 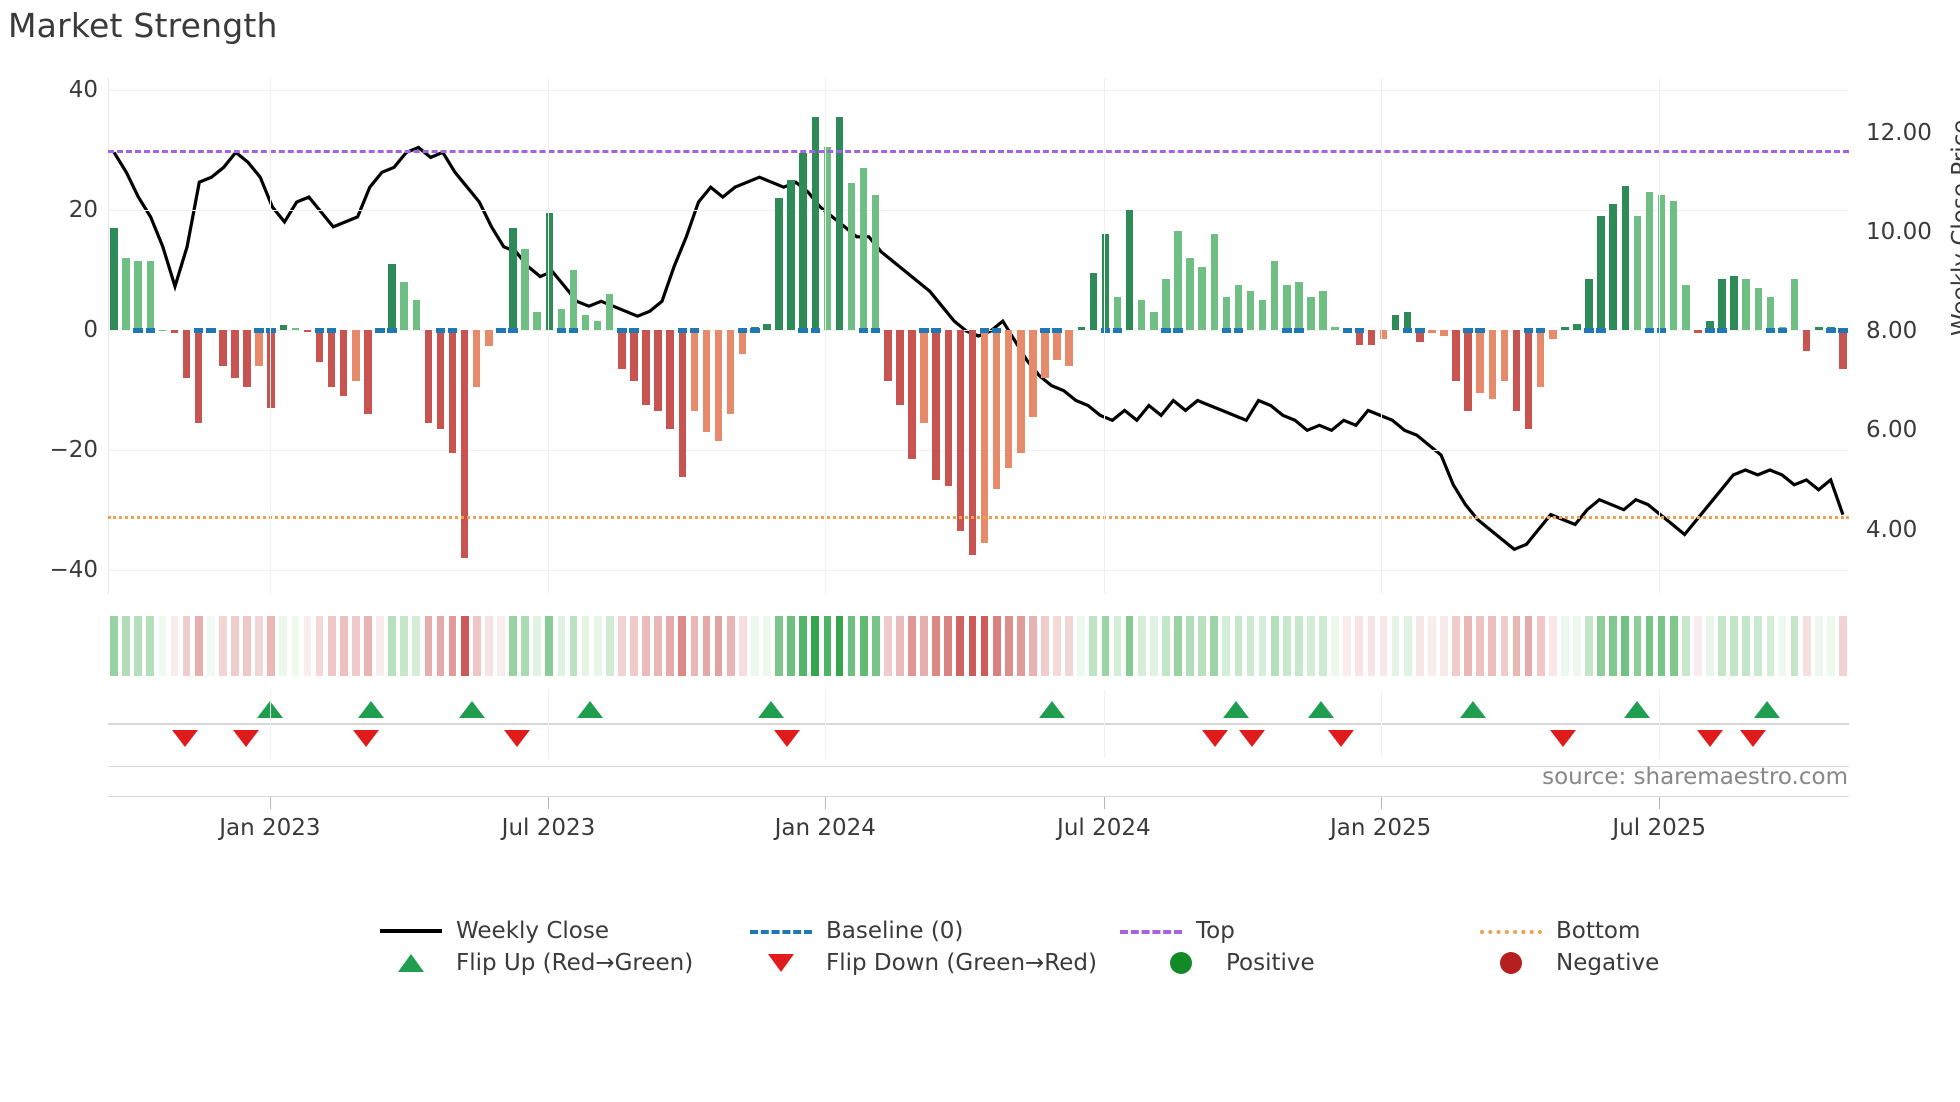 I want to click on legend-item: Flip Down (Green→Red), so click(x=923, y=963).